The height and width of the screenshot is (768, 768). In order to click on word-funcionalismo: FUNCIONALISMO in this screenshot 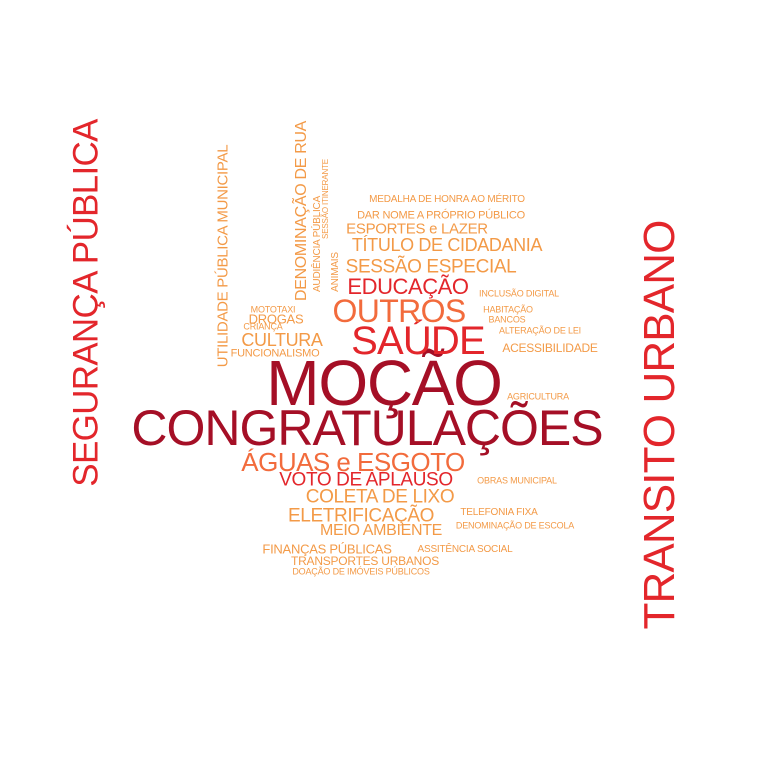, I will do `click(275, 353)`.